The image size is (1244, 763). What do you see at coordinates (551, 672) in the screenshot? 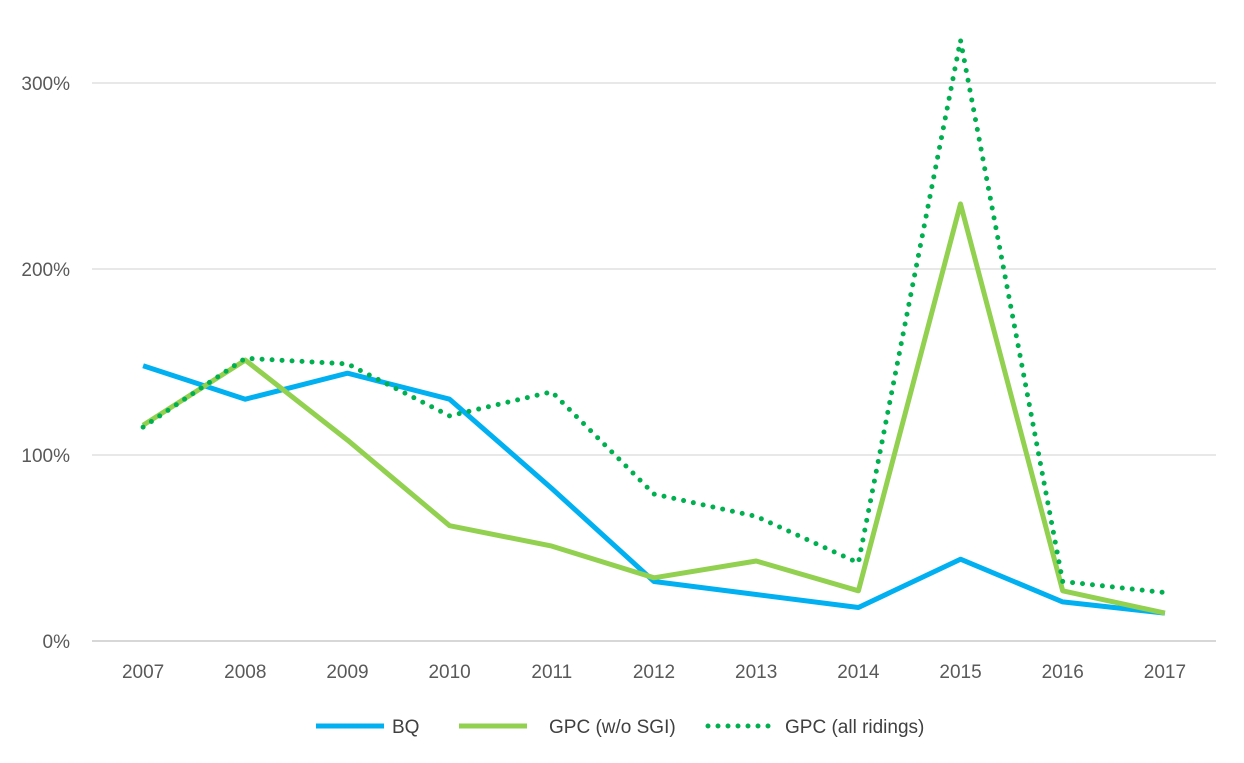
I see `x-tick-label: 2011` at bounding box center [551, 672].